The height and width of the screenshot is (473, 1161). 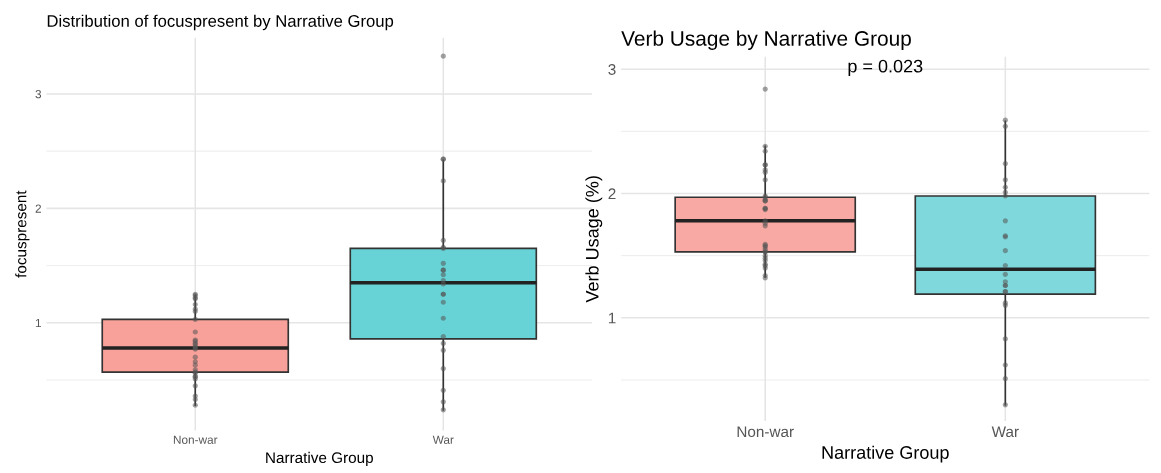 I want to click on annotation: p = 0.023, so click(x=885, y=68).